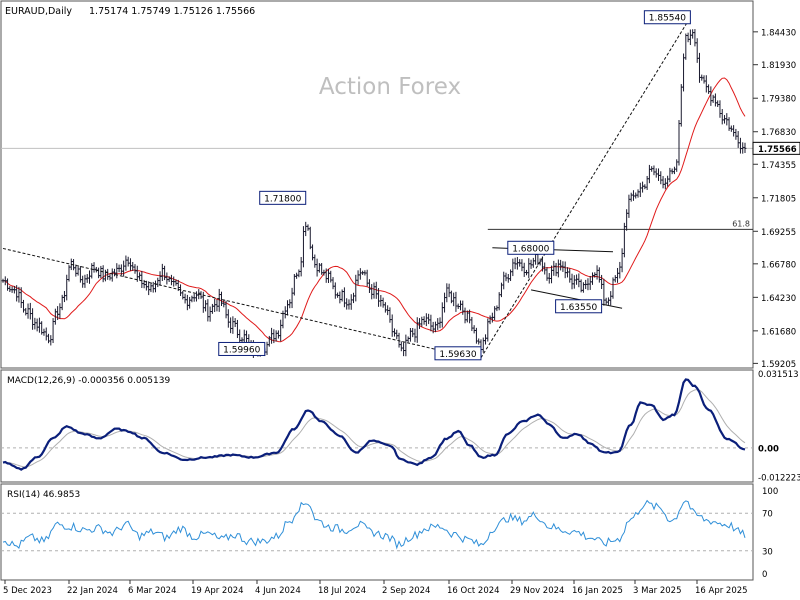 The height and width of the screenshot is (600, 800). Describe the element at coordinates (390, 87) in the screenshot. I see `watermark-text: Action Forex` at that location.